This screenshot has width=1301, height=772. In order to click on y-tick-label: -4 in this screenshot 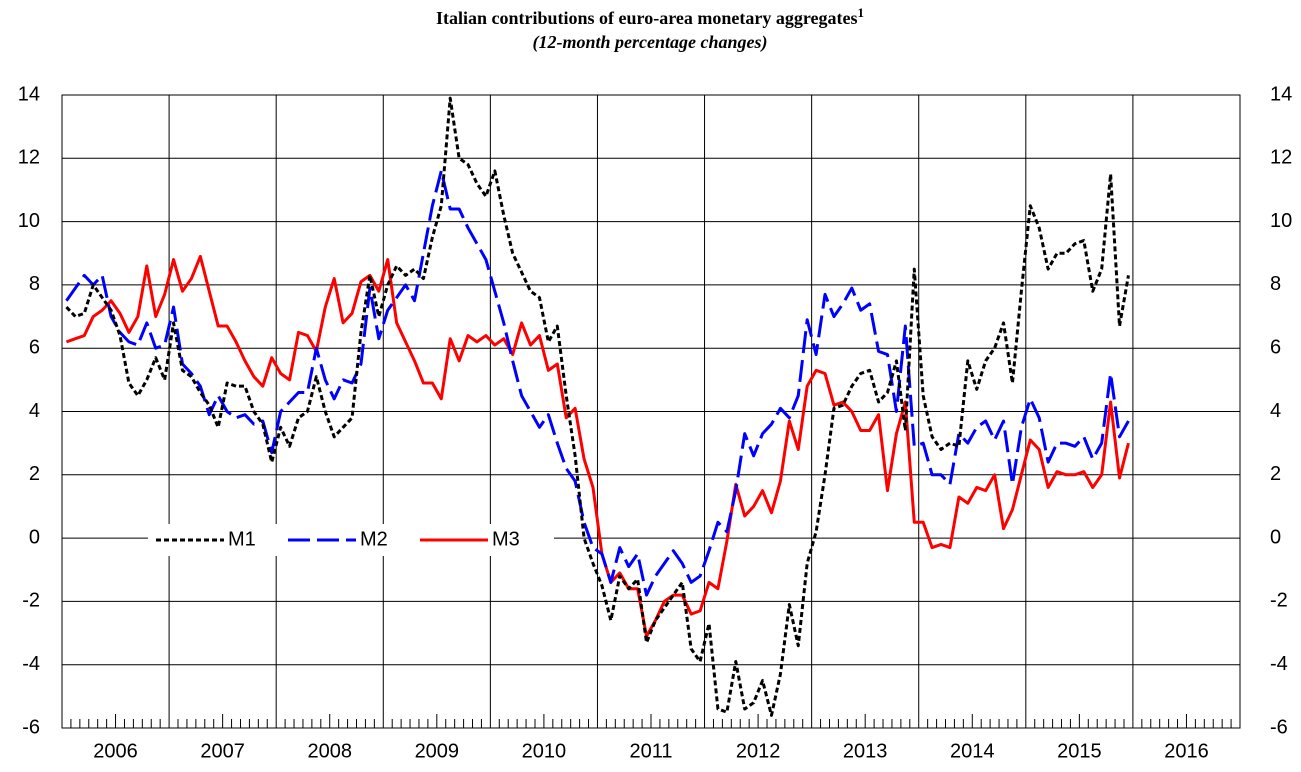, I will do `click(31, 664)`.